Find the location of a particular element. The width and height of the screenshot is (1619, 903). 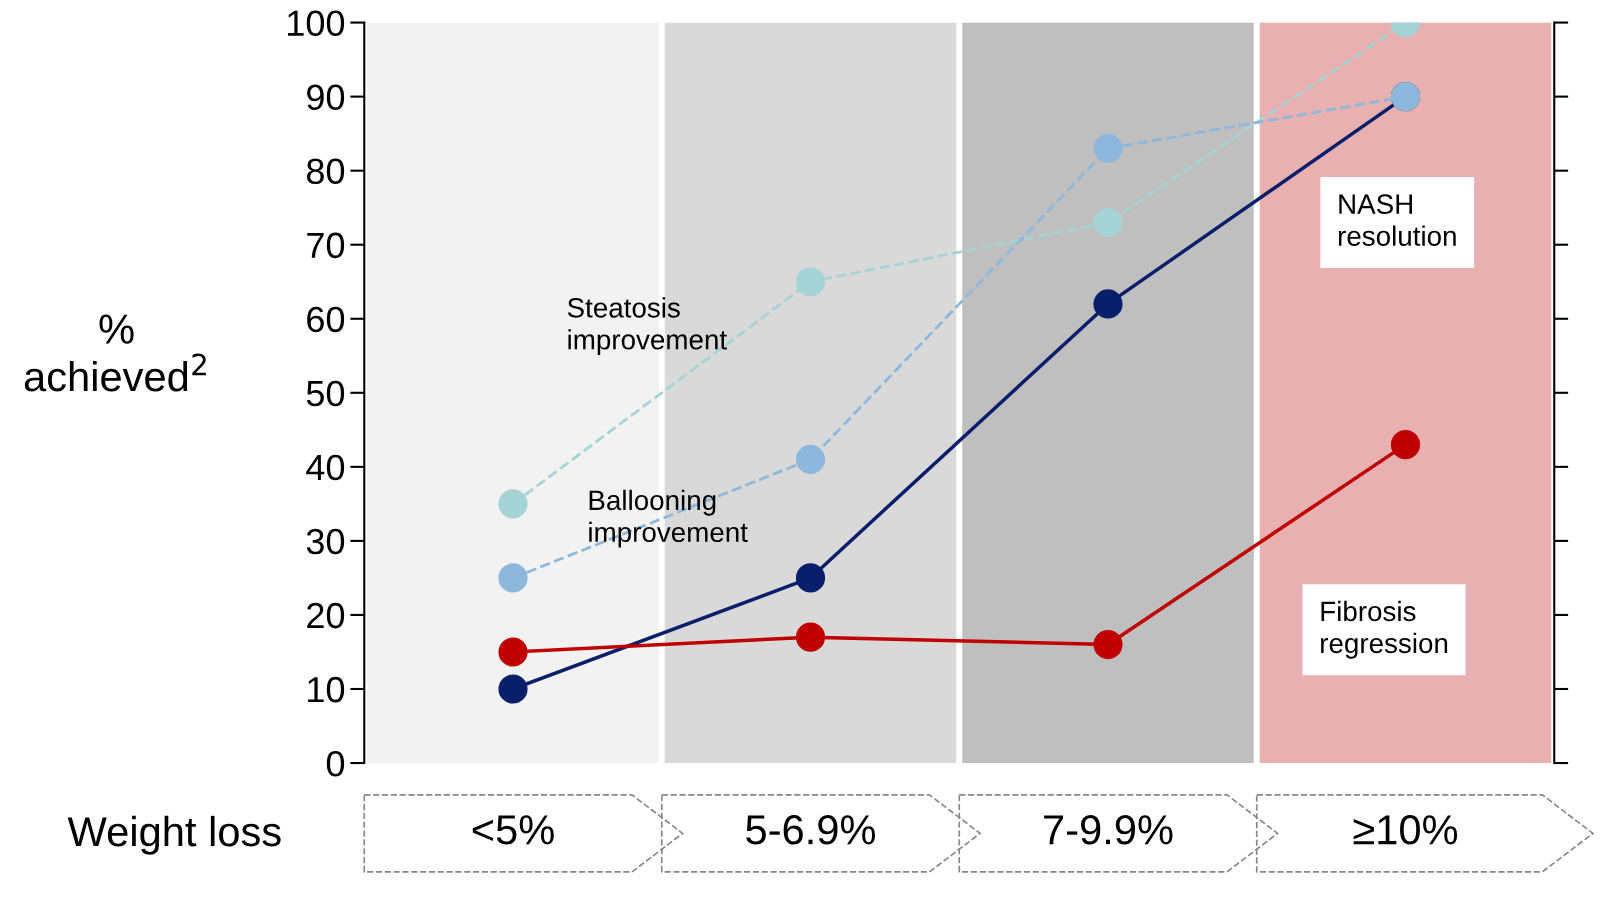

y-tick-label: 80 is located at coordinates (325, 171).